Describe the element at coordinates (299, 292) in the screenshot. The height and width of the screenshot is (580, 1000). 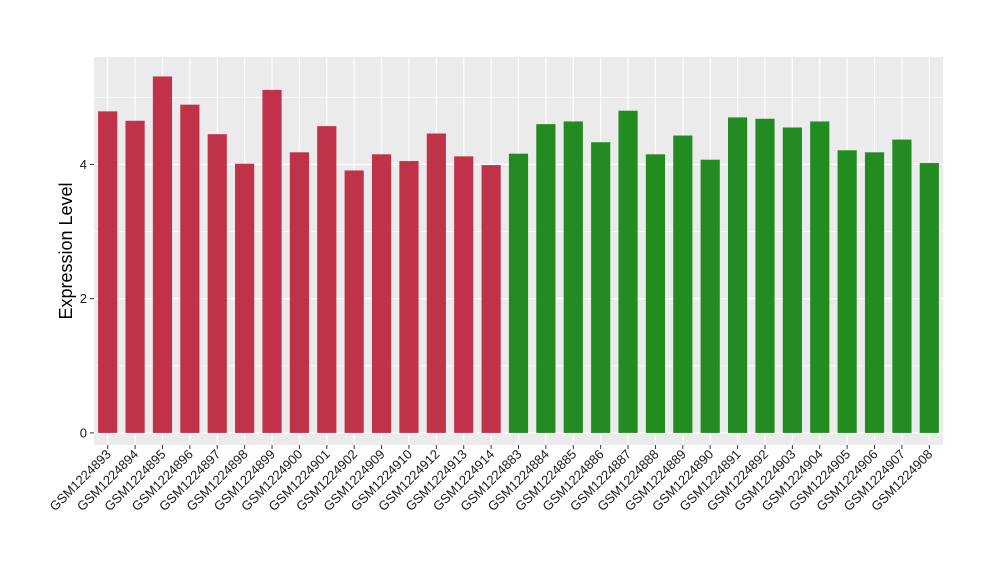
I see `bar-GSM1224900` at that location.